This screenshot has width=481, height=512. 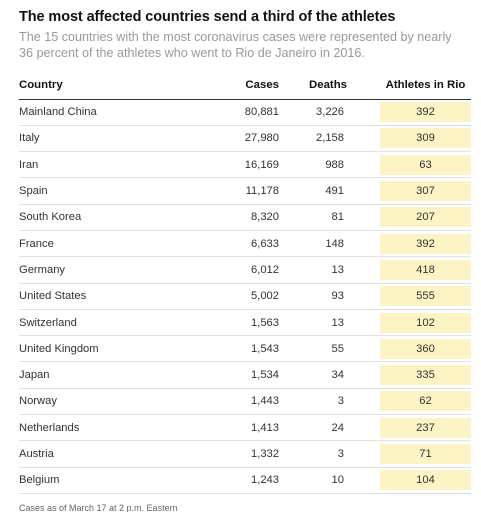 I want to click on cell-cases: 1,413, so click(x=241, y=428).